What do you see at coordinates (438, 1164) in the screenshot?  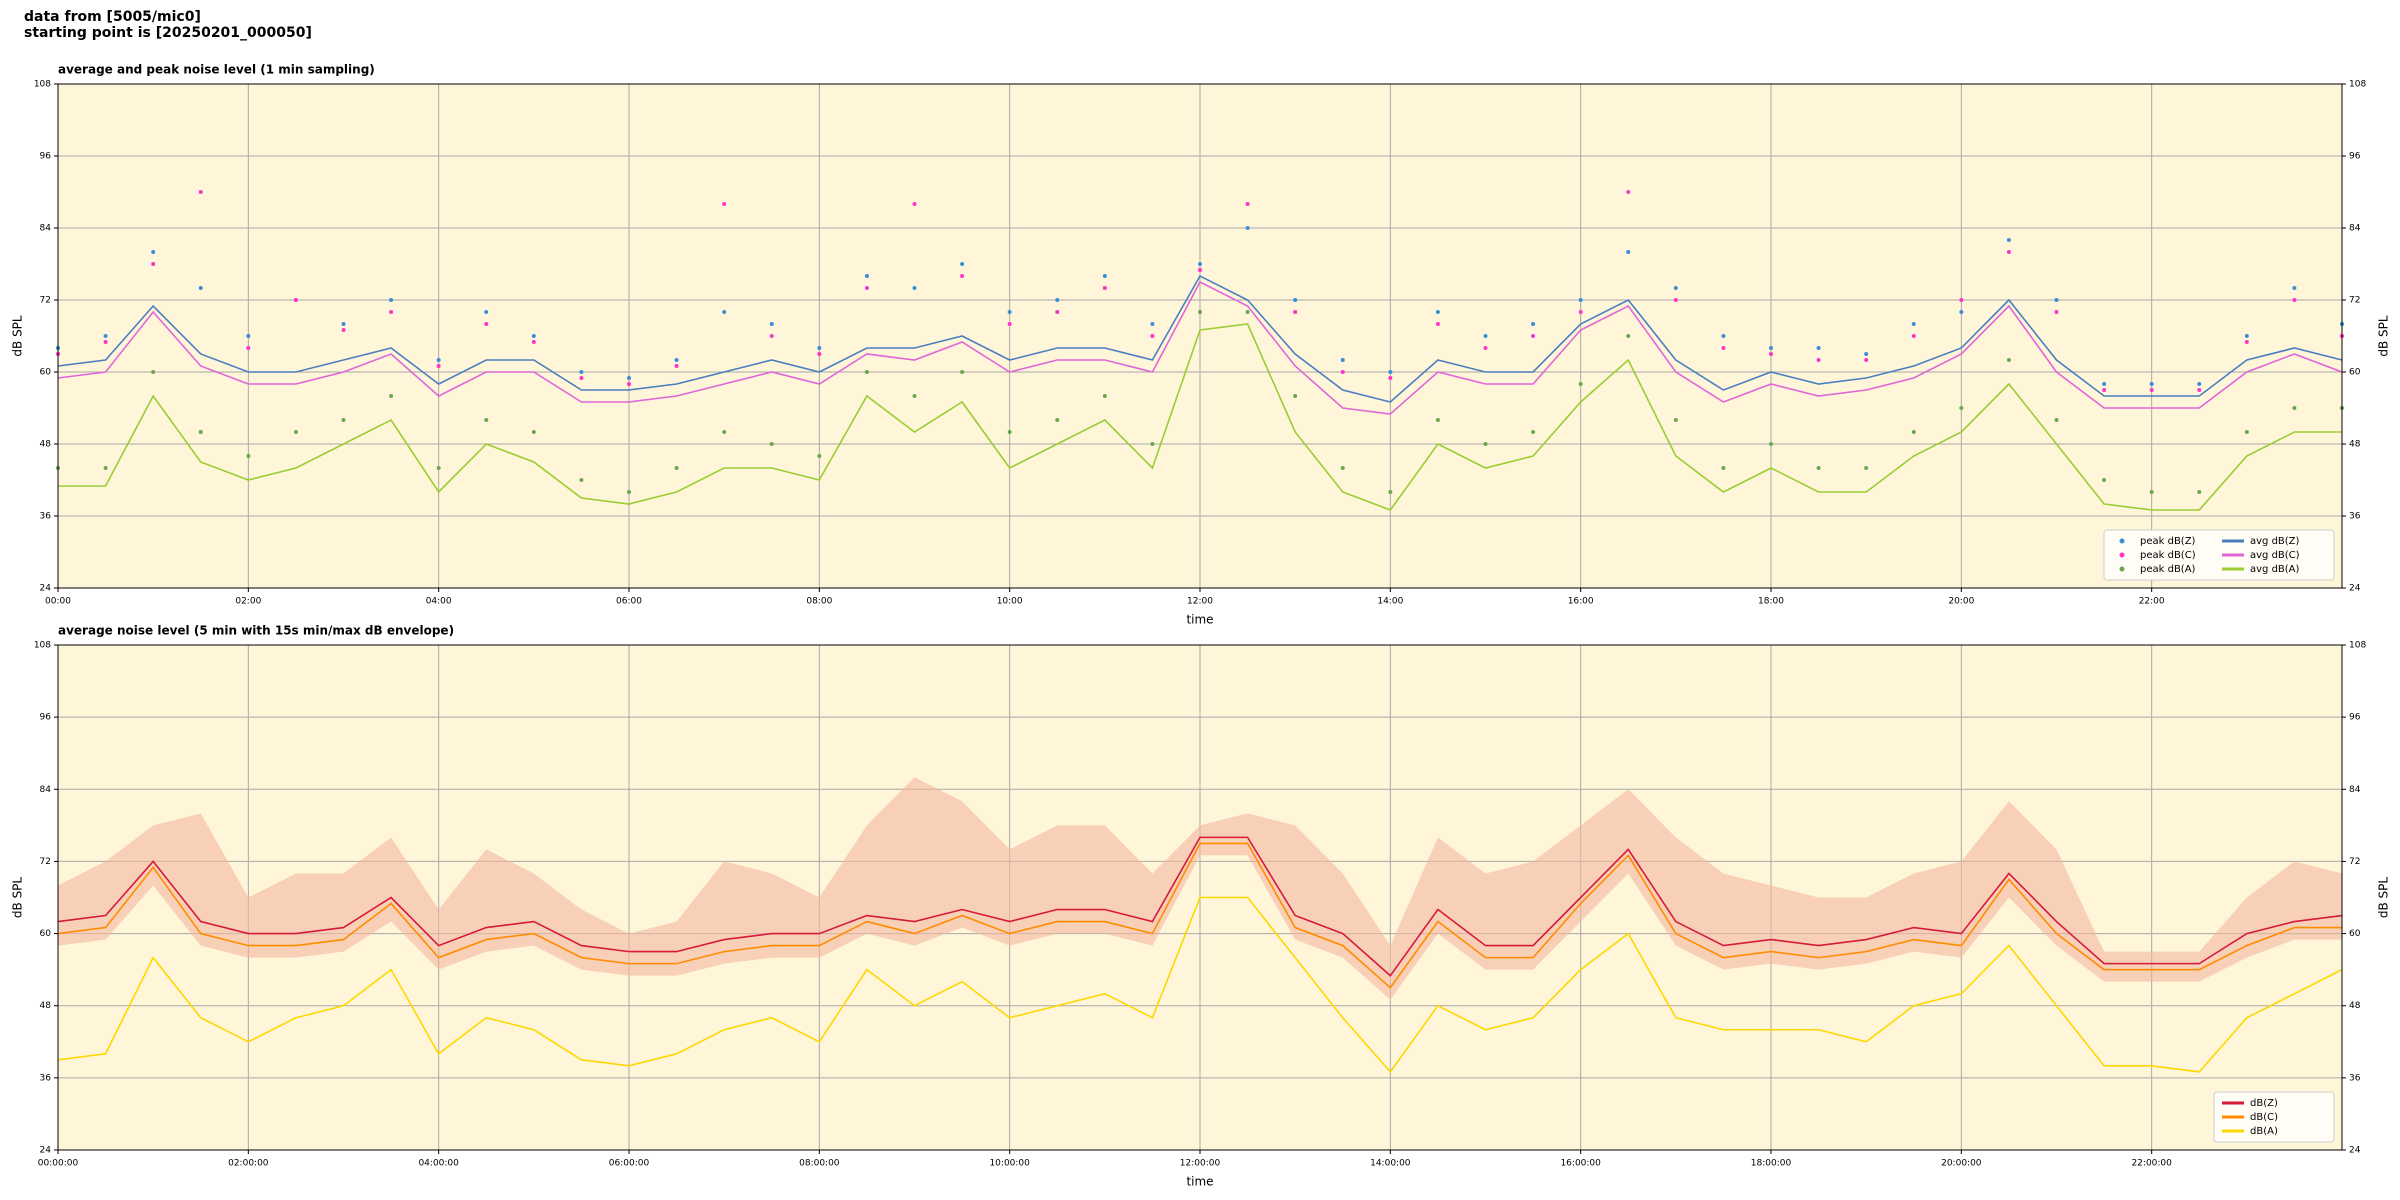 I see `x-tick-label: 04:00:00` at bounding box center [438, 1164].